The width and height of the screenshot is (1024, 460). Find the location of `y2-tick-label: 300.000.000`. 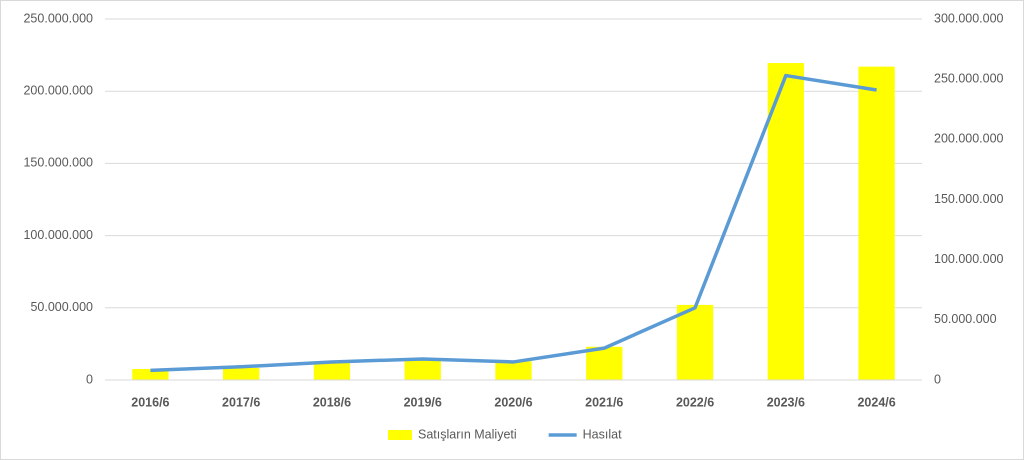

y2-tick-label: 300.000.000 is located at coordinates (969, 18).